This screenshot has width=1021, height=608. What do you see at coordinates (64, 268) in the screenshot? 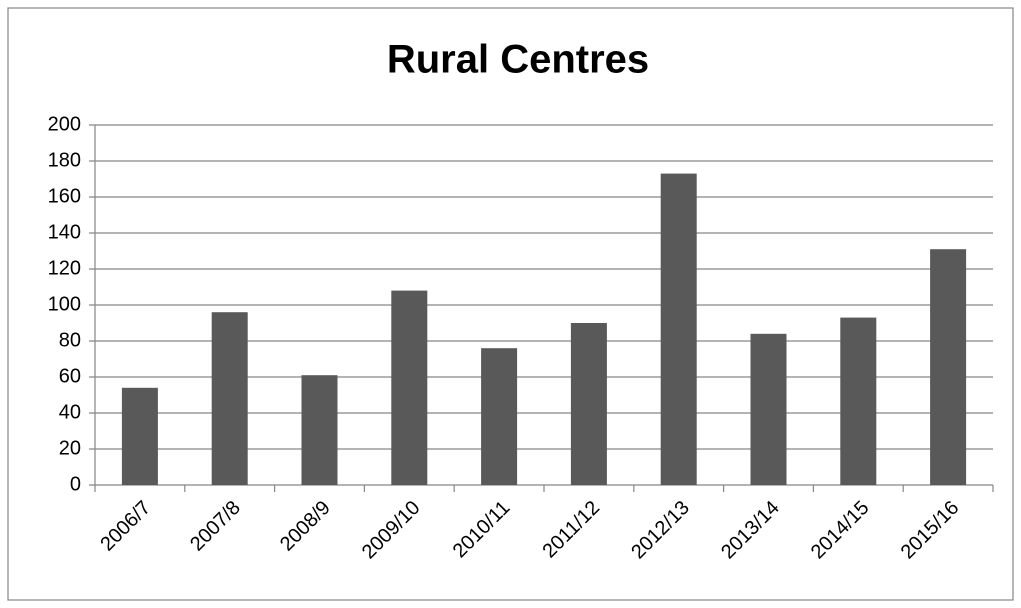
I see `y-tick-label: 120` at bounding box center [64, 268].